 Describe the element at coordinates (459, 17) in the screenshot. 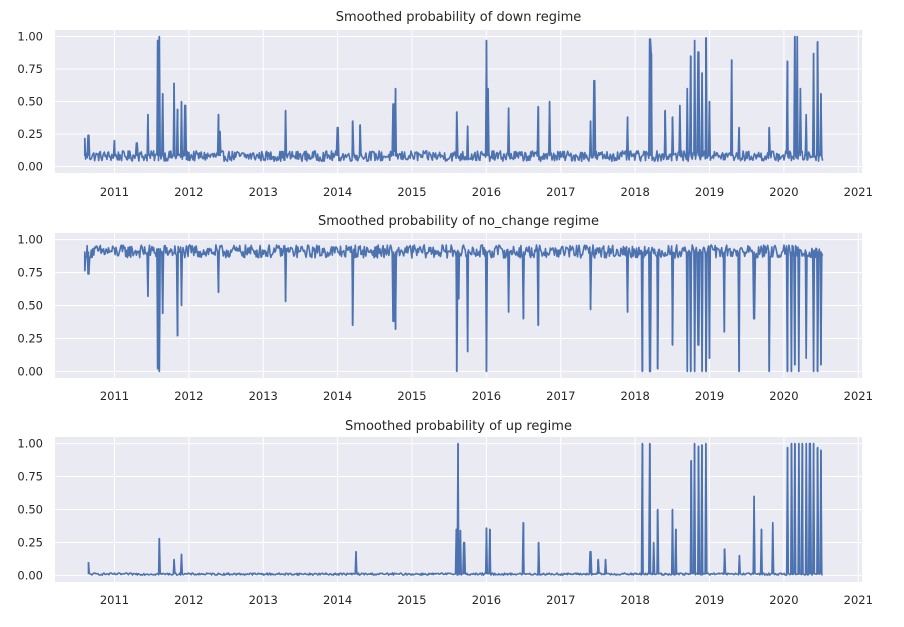

I see `chart-title: Smoothed probability of down regime` at that location.